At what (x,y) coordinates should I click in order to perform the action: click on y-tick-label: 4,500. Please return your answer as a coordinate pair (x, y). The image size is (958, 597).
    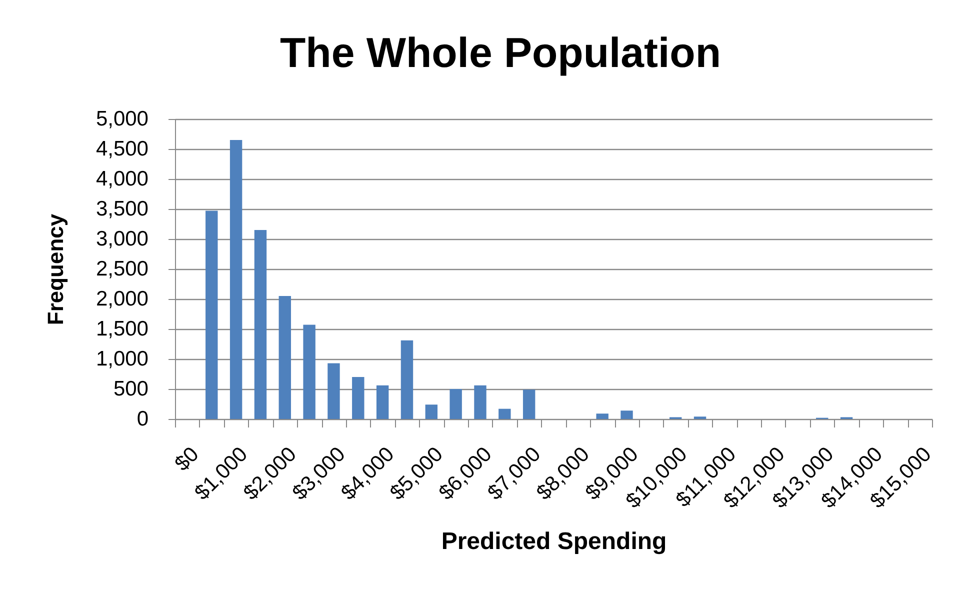
    Looking at the image, I should click on (122, 149).